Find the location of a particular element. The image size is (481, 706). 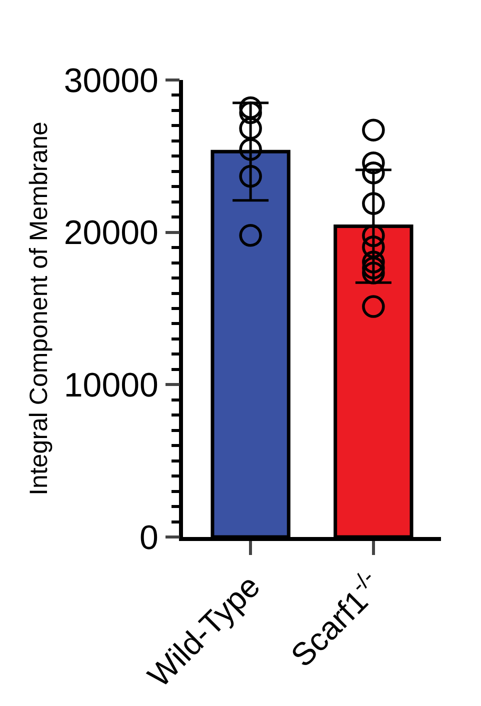

y-tick-label: 20000 is located at coordinates (111, 233).